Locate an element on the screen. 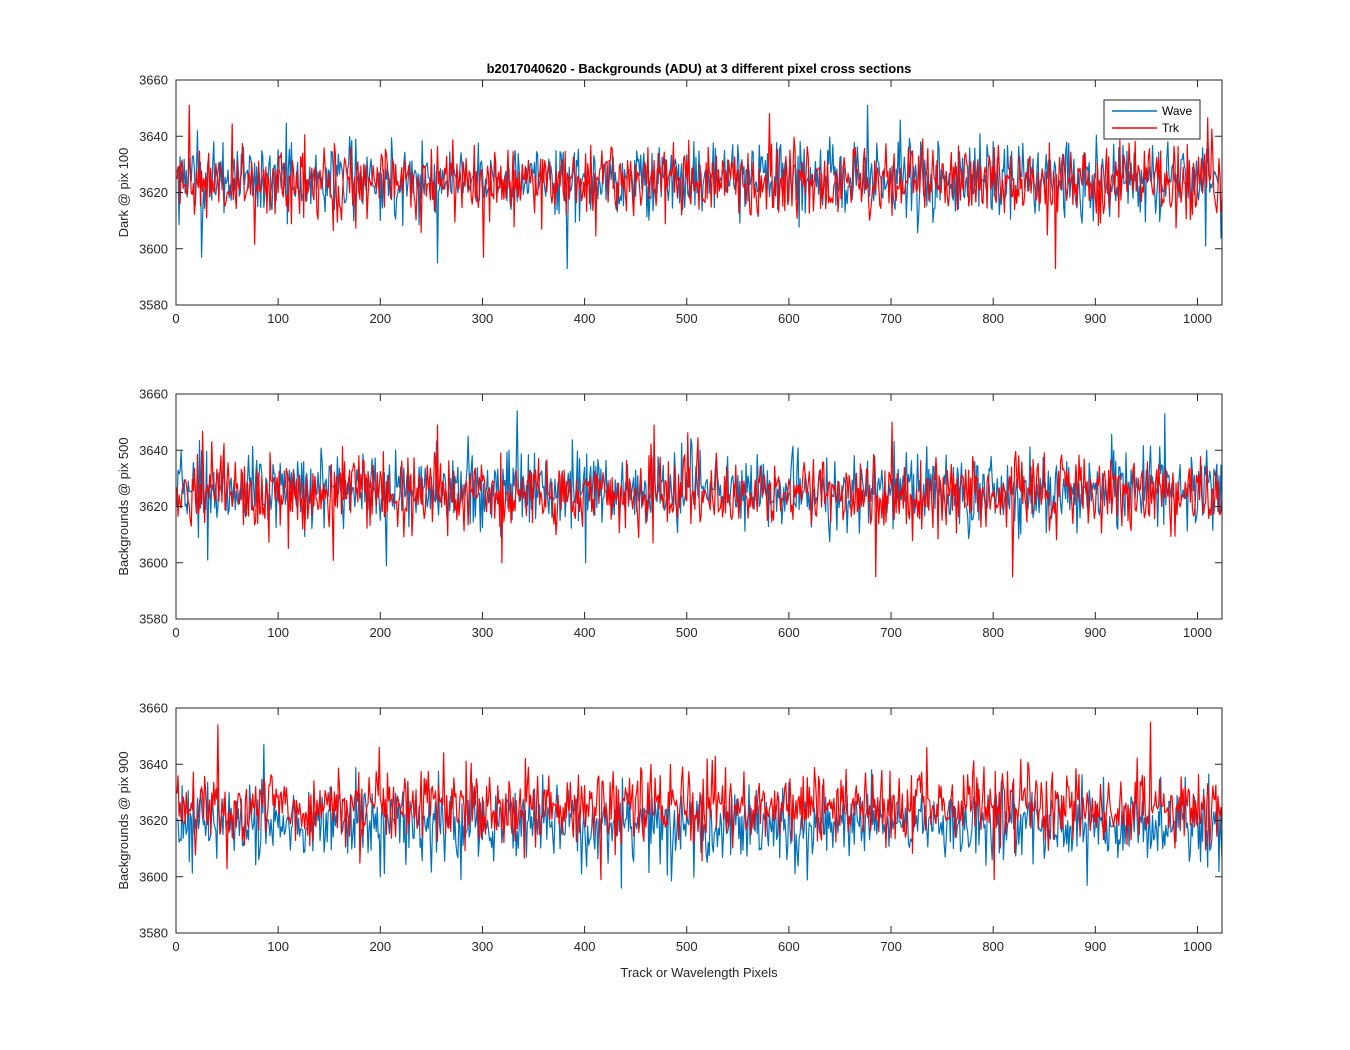 This screenshot has height=1050, width=1350. x-axis-label: Track or Wavelength Pixels is located at coordinates (699, 972).